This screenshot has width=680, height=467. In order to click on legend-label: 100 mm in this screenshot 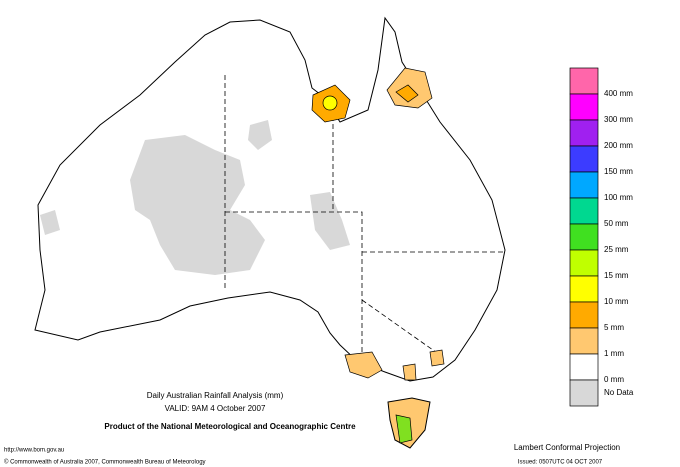, I will do `click(618, 197)`.